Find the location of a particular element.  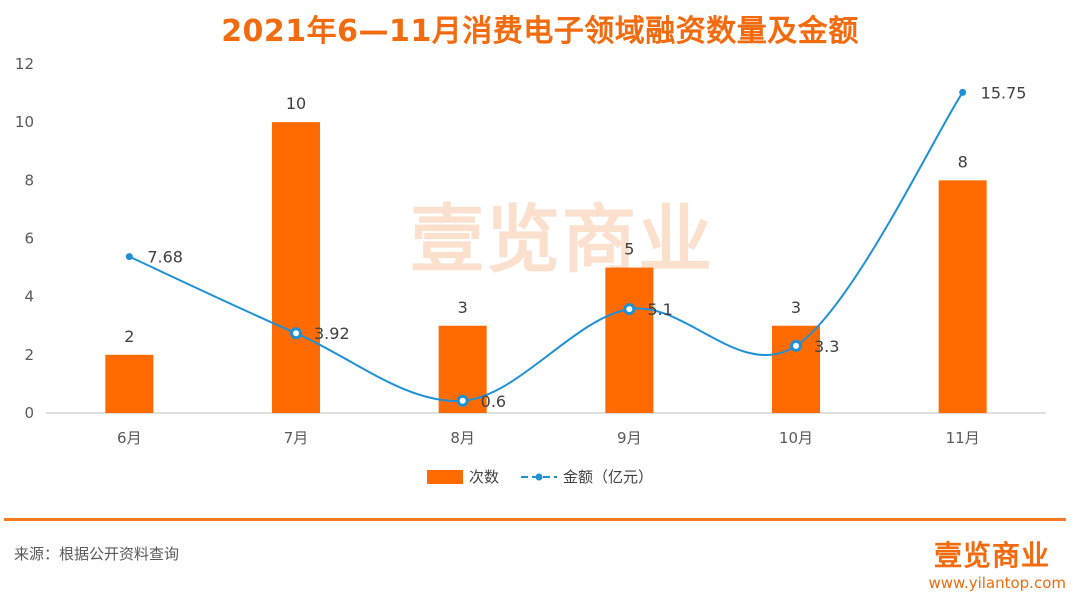

line-value-label: 5.1 is located at coordinates (659, 309).